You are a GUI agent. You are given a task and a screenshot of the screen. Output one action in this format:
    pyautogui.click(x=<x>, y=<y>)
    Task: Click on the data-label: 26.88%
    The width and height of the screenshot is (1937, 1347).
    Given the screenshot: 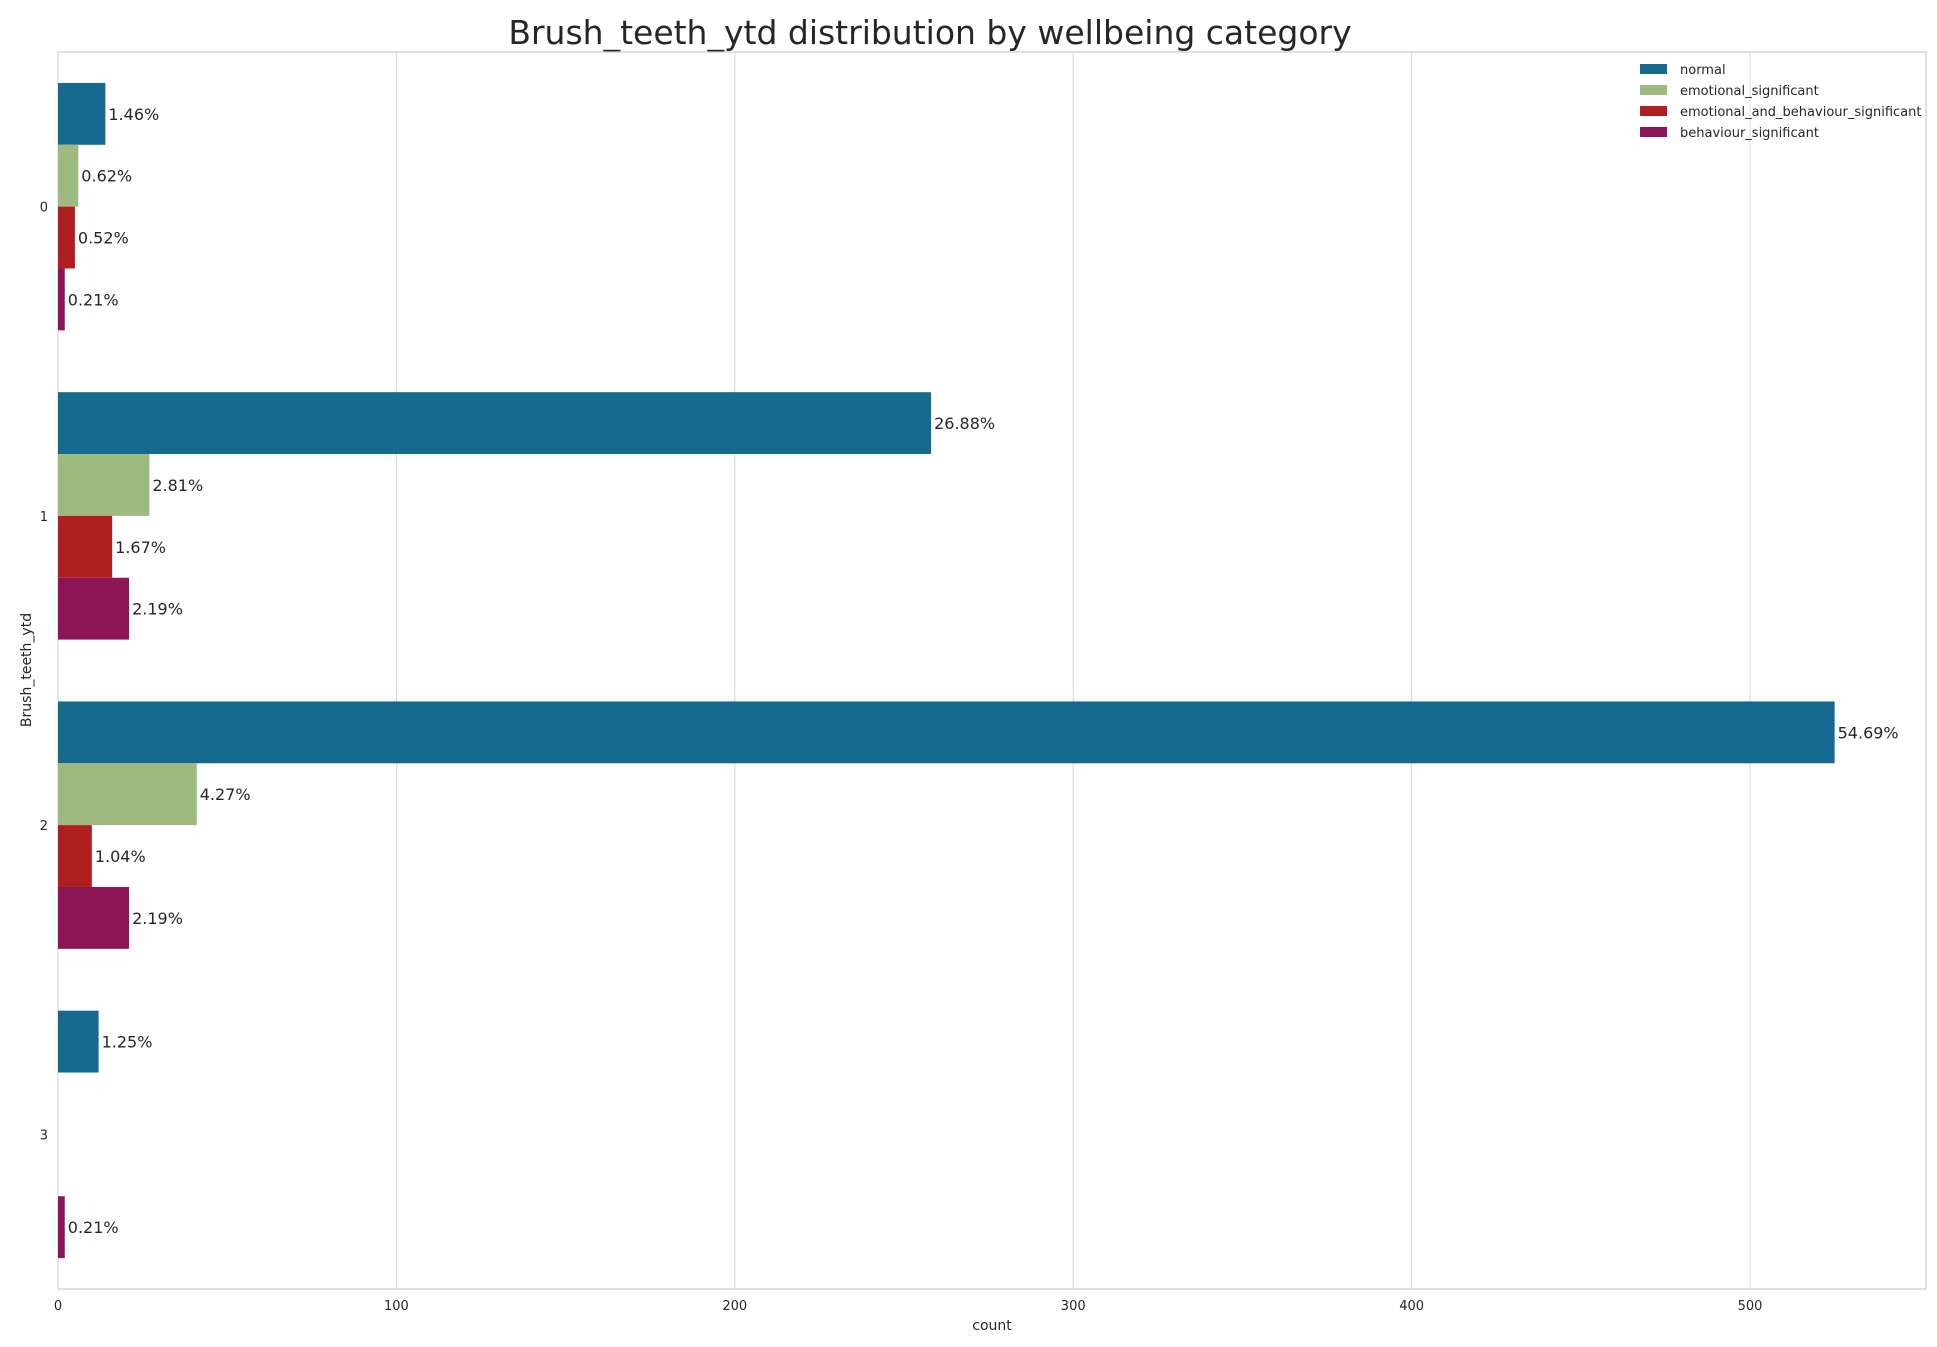 What is the action you would take?
    pyautogui.click(x=964, y=423)
    